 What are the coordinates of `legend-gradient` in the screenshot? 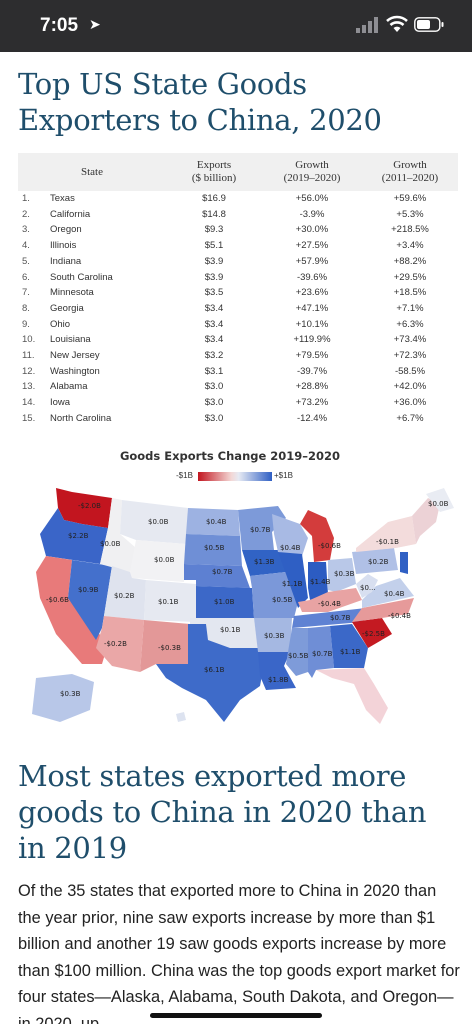 It's located at (235, 476).